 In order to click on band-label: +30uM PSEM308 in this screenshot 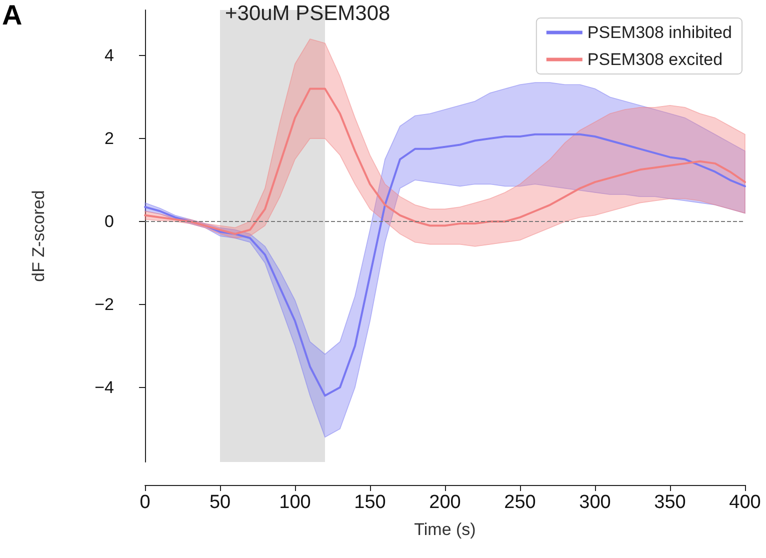, I will do `click(307, 13)`.